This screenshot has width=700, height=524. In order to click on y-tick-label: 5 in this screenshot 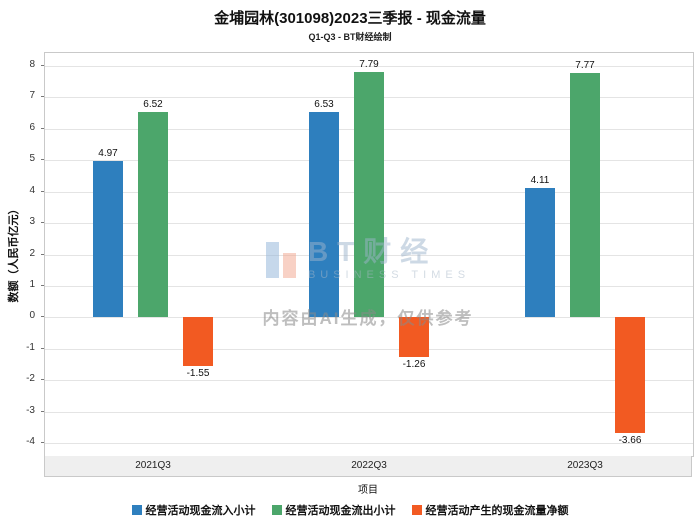, I will do `click(32, 159)`.